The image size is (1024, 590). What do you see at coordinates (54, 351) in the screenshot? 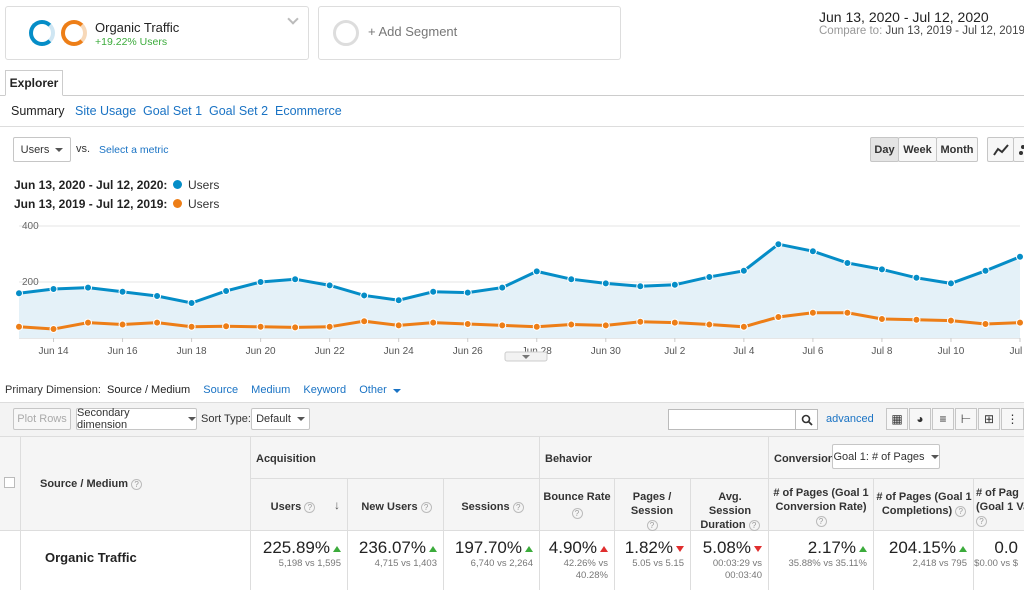
I see `x-tick-label: Jun 14` at bounding box center [54, 351].